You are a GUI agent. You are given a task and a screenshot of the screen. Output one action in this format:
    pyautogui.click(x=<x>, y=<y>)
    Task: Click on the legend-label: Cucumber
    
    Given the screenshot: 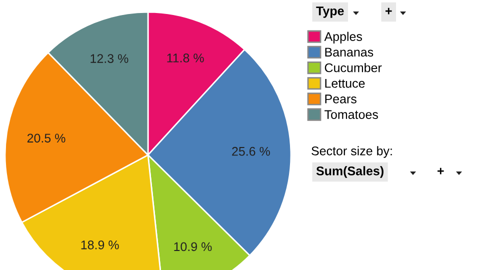 What is the action you would take?
    pyautogui.click(x=353, y=67)
    